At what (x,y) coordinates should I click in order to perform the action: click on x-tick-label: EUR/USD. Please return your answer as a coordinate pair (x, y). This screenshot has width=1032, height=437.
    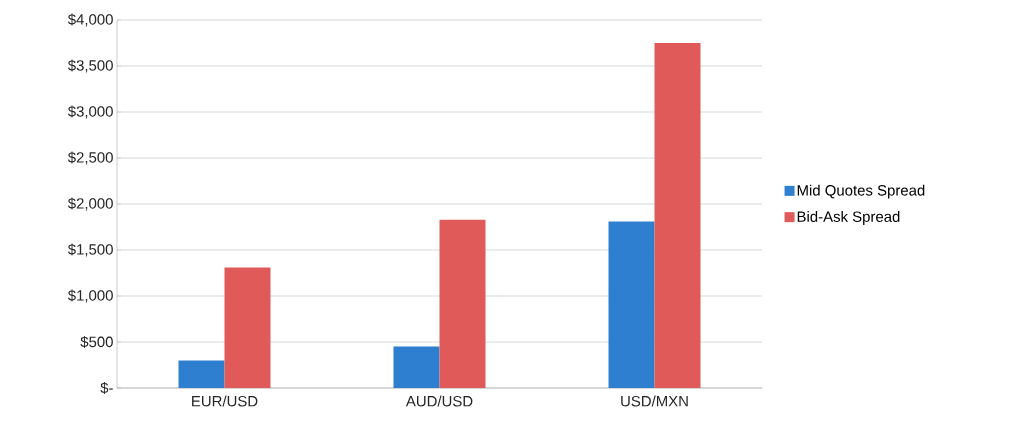
    Looking at the image, I should click on (225, 401).